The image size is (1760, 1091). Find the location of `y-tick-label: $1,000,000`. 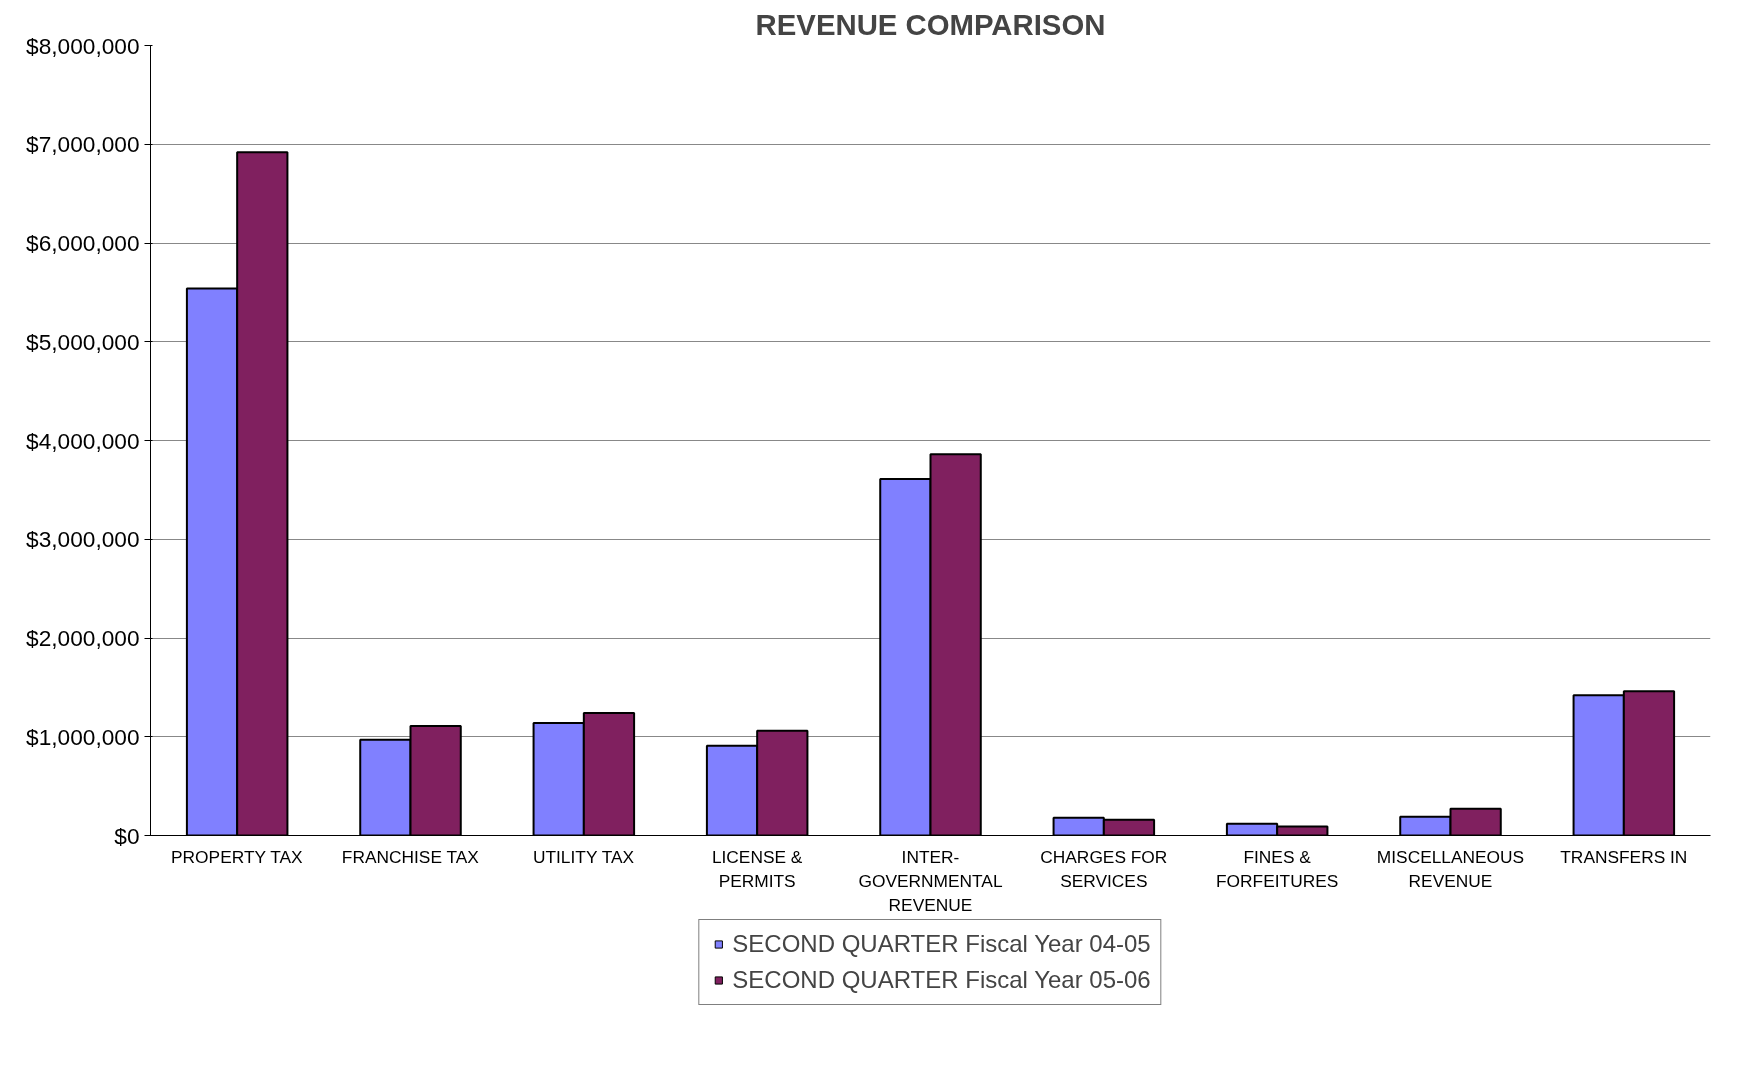

y-tick-label: $1,000,000 is located at coordinates (83, 736).